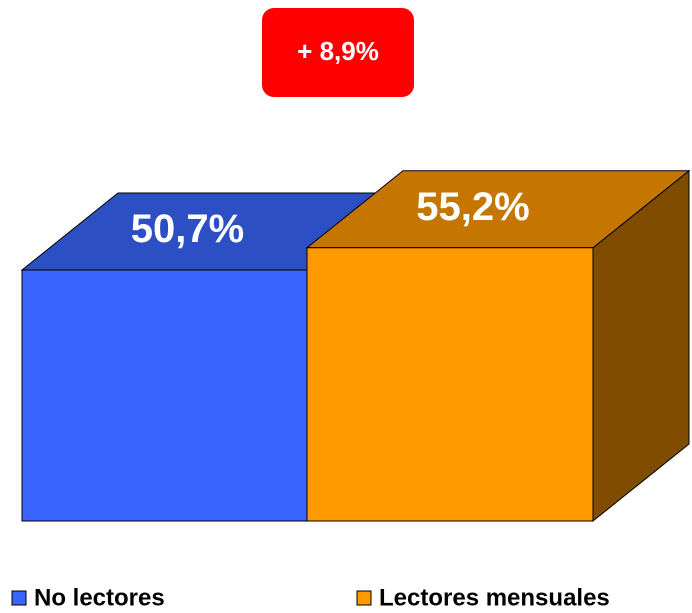  Describe the element at coordinates (472, 207) in the screenshot. I see `value-label: 55,2%` at that location.